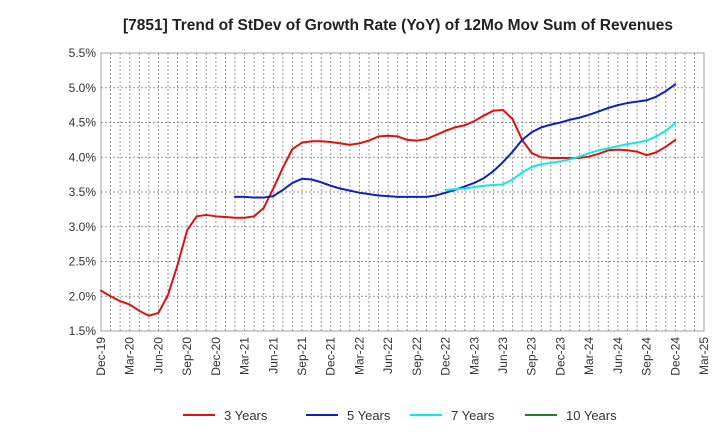 The image size is (720, 440). Describe the element at coordinates (369, 415) in the screenshot. I see `legend-label: 5 Years` at that location.